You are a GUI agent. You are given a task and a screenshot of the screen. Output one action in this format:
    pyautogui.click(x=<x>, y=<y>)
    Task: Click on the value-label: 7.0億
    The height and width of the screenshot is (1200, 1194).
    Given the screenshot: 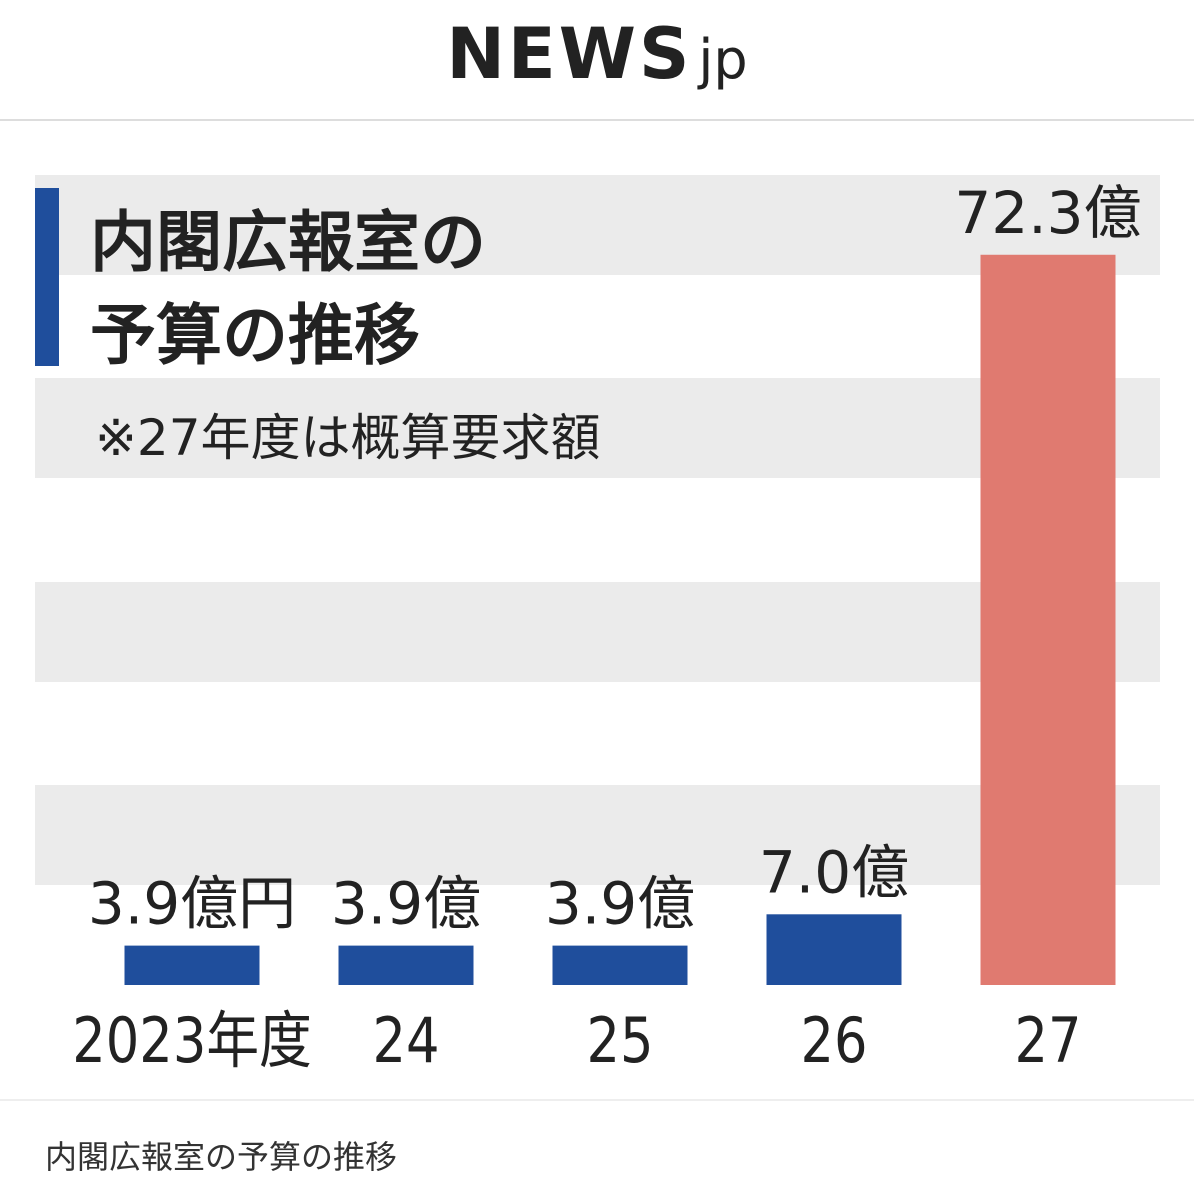 What is the action you would take?
    pyautogui.click(x=834, y=872)
    